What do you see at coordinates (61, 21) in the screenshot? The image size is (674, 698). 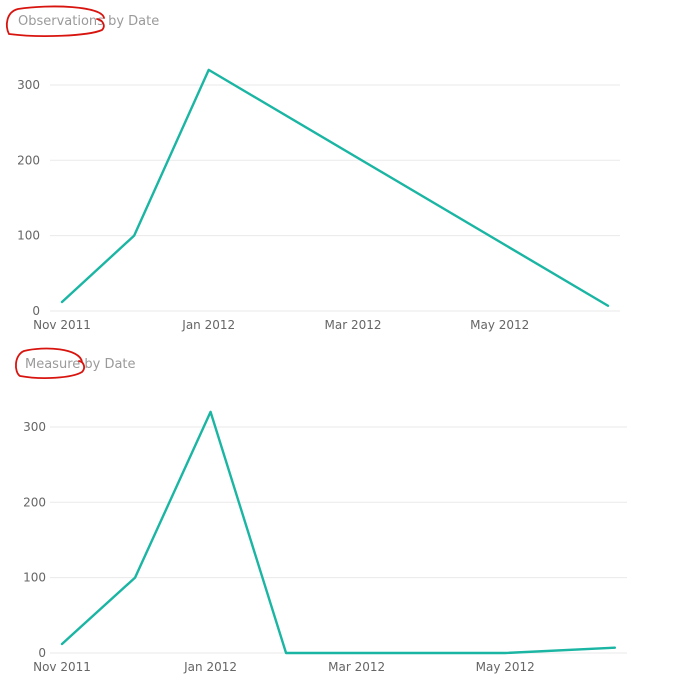 I see `chart-title-highlighted: Observations` at bounding box center [61, 21].